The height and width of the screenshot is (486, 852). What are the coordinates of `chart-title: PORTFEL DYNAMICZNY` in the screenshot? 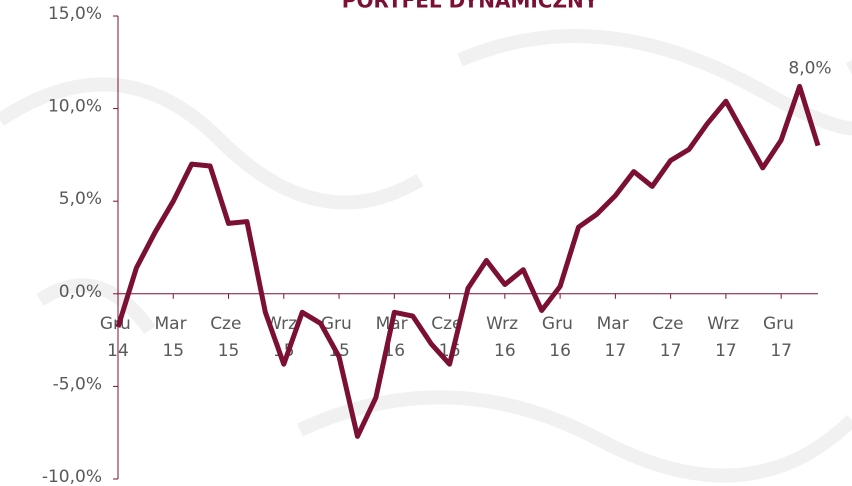 It's located at (470, 6).